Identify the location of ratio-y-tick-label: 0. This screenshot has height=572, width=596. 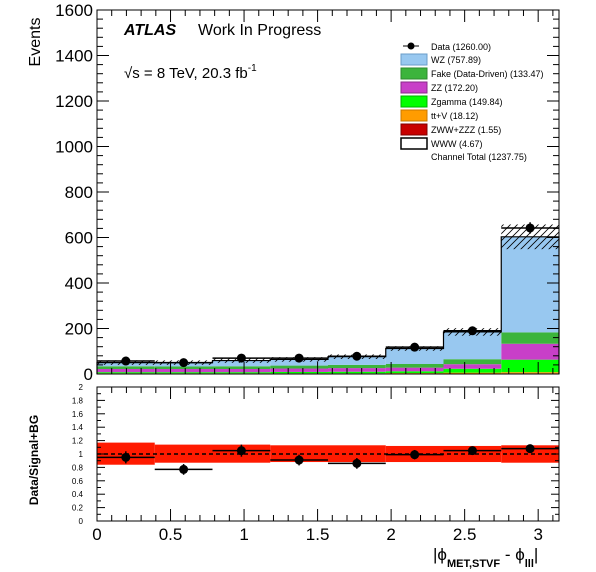
(81, 521).